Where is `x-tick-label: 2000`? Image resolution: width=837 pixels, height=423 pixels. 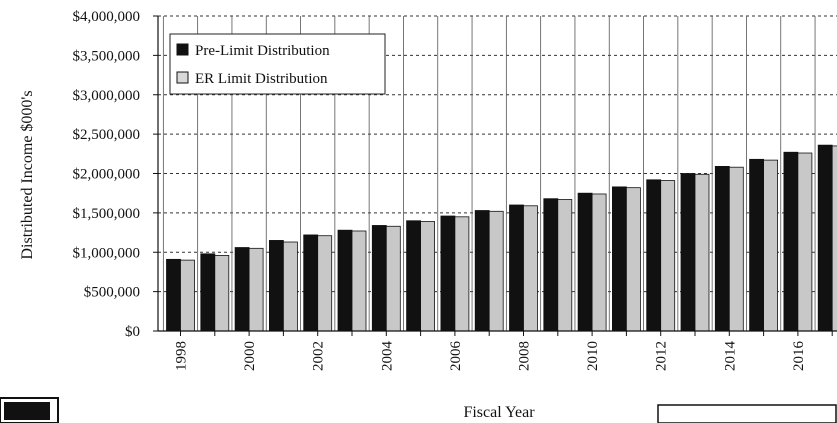
x-tick-label: 2000 is located at coordinates (250, 356).